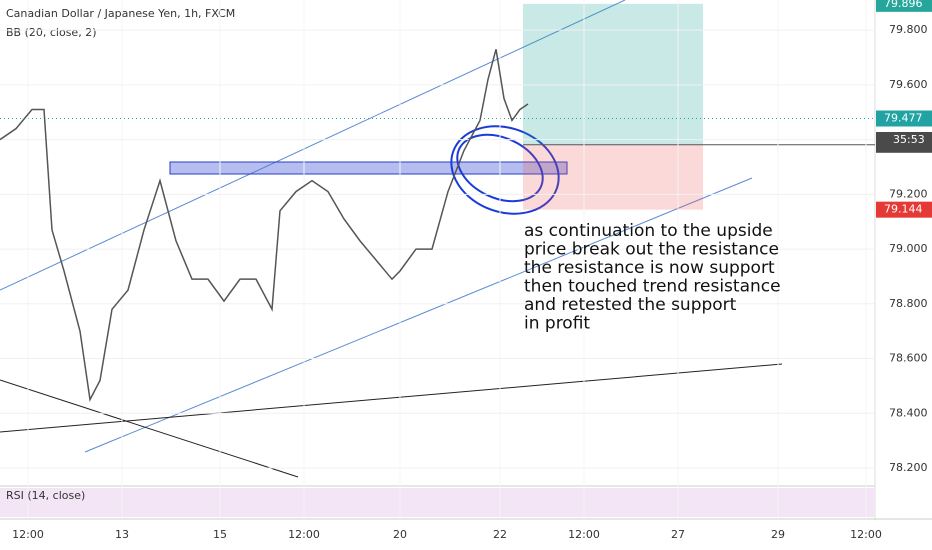 Image resolution: width=932 pixels, height=550 pixels. What do you see at coordinates (908, 84) in the screenshot?
I see `y-tick-label: 79.600` at bounding box center [908, 84].